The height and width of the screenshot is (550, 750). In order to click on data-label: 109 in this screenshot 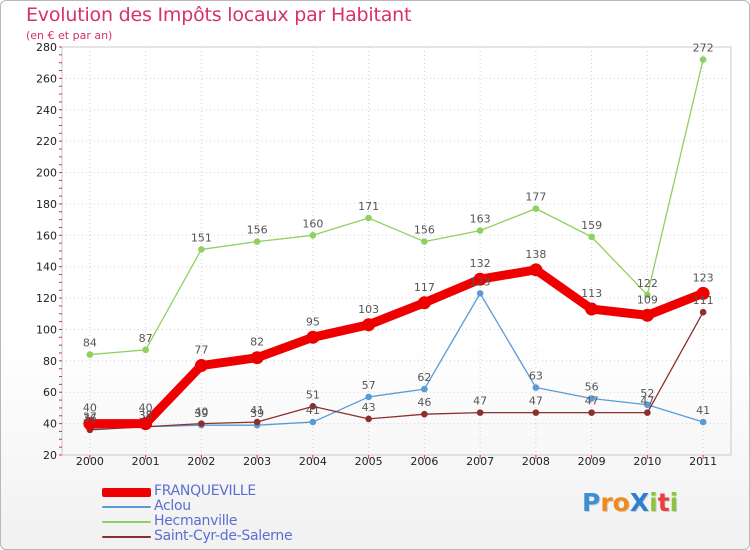, I will do `click(647, 299)`.